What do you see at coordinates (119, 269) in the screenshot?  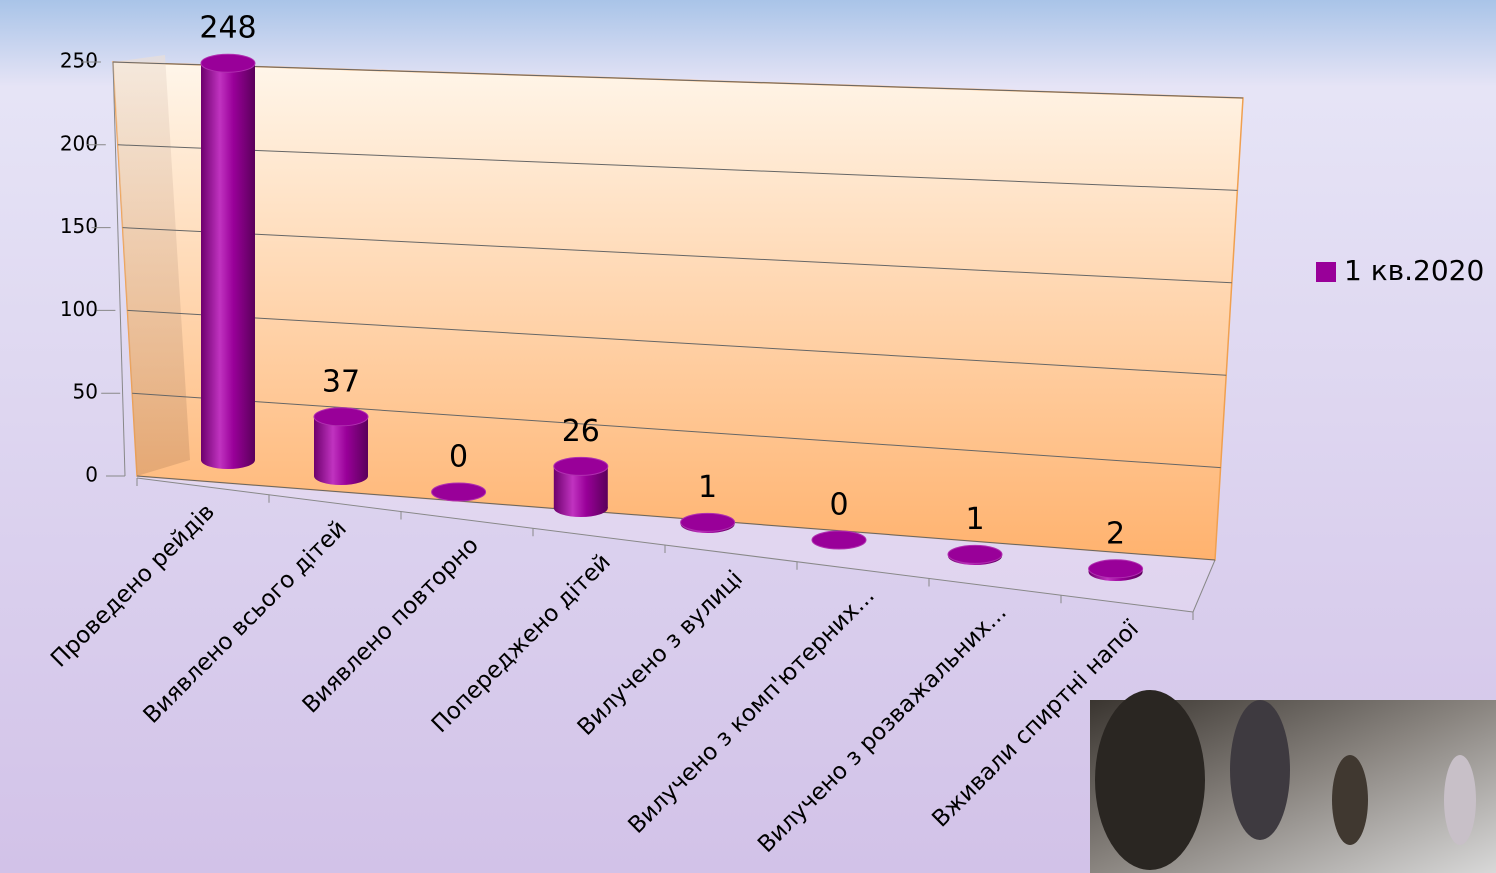 I see `y-axis` at bounding box center [119, 269].